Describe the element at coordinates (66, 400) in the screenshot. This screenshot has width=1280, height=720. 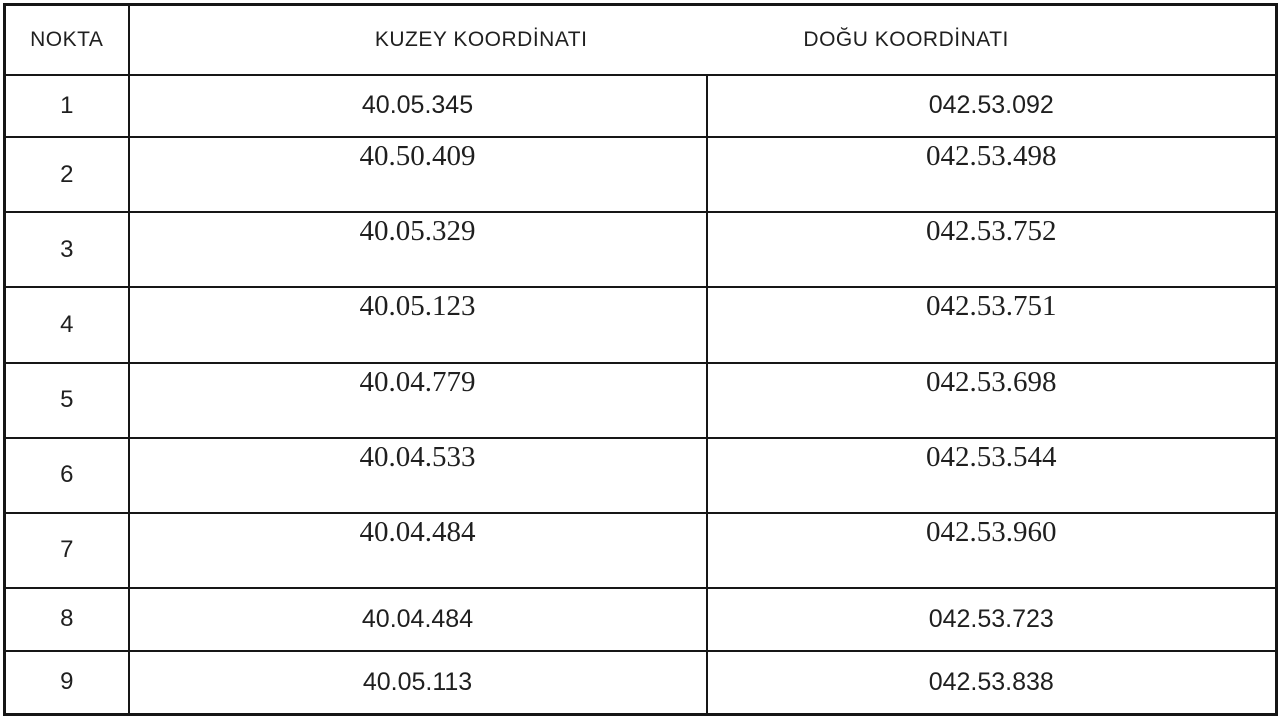
I see `point-number-cell: 5` at that location.